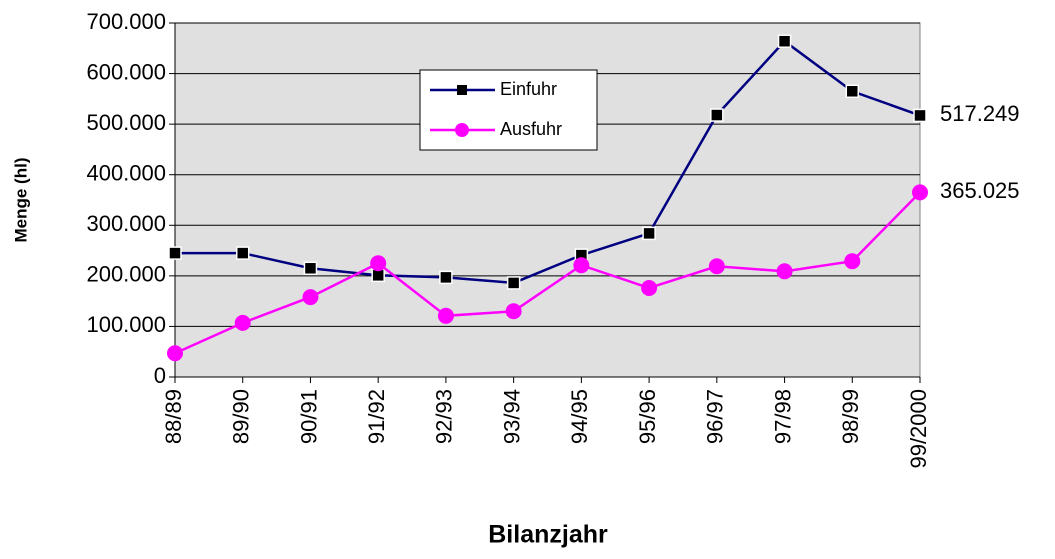 The width and height of the screenshot is (1055, 559). Describe the element at coordinates (528, 89) in the screenshot. I see `legend-label: Einfuhr` at that location.